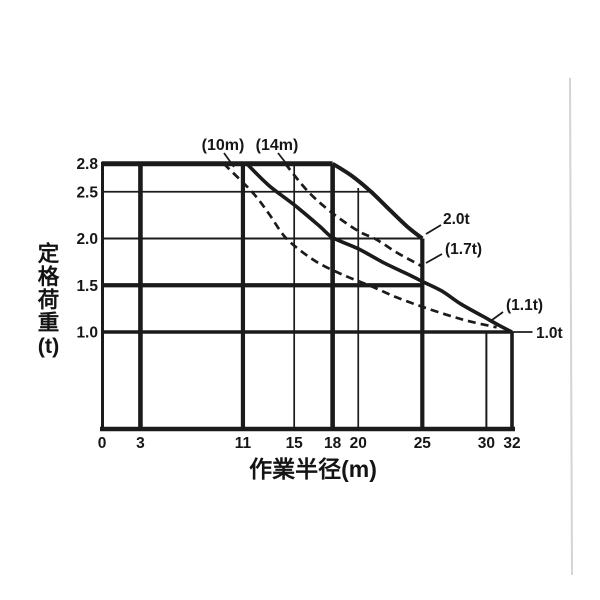 The height and width of the screenshot is (600, 600). Describe the element at coordinates (486, 443) in the screenshot. I see `x-tick-label-30: 30` at that location.